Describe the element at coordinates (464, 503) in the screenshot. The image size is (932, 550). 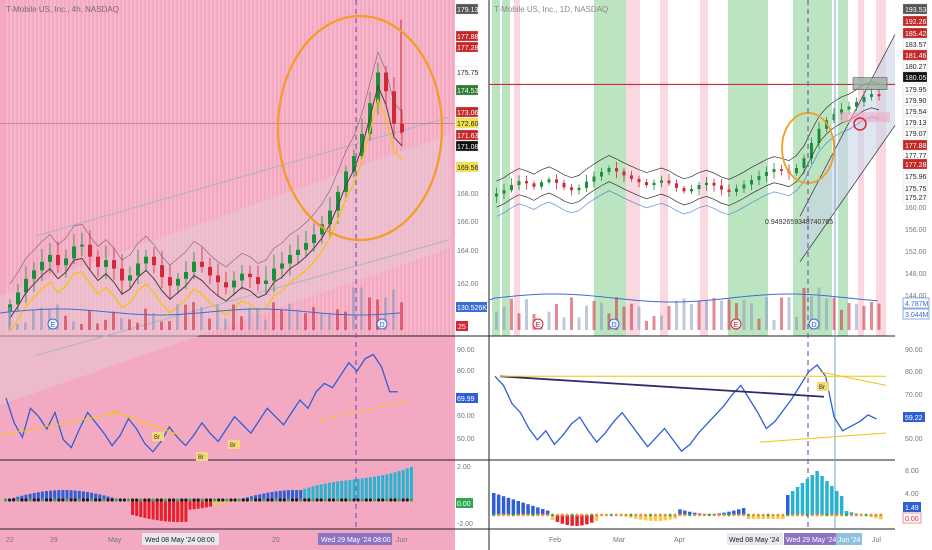
I see `macd-badge` at that location.